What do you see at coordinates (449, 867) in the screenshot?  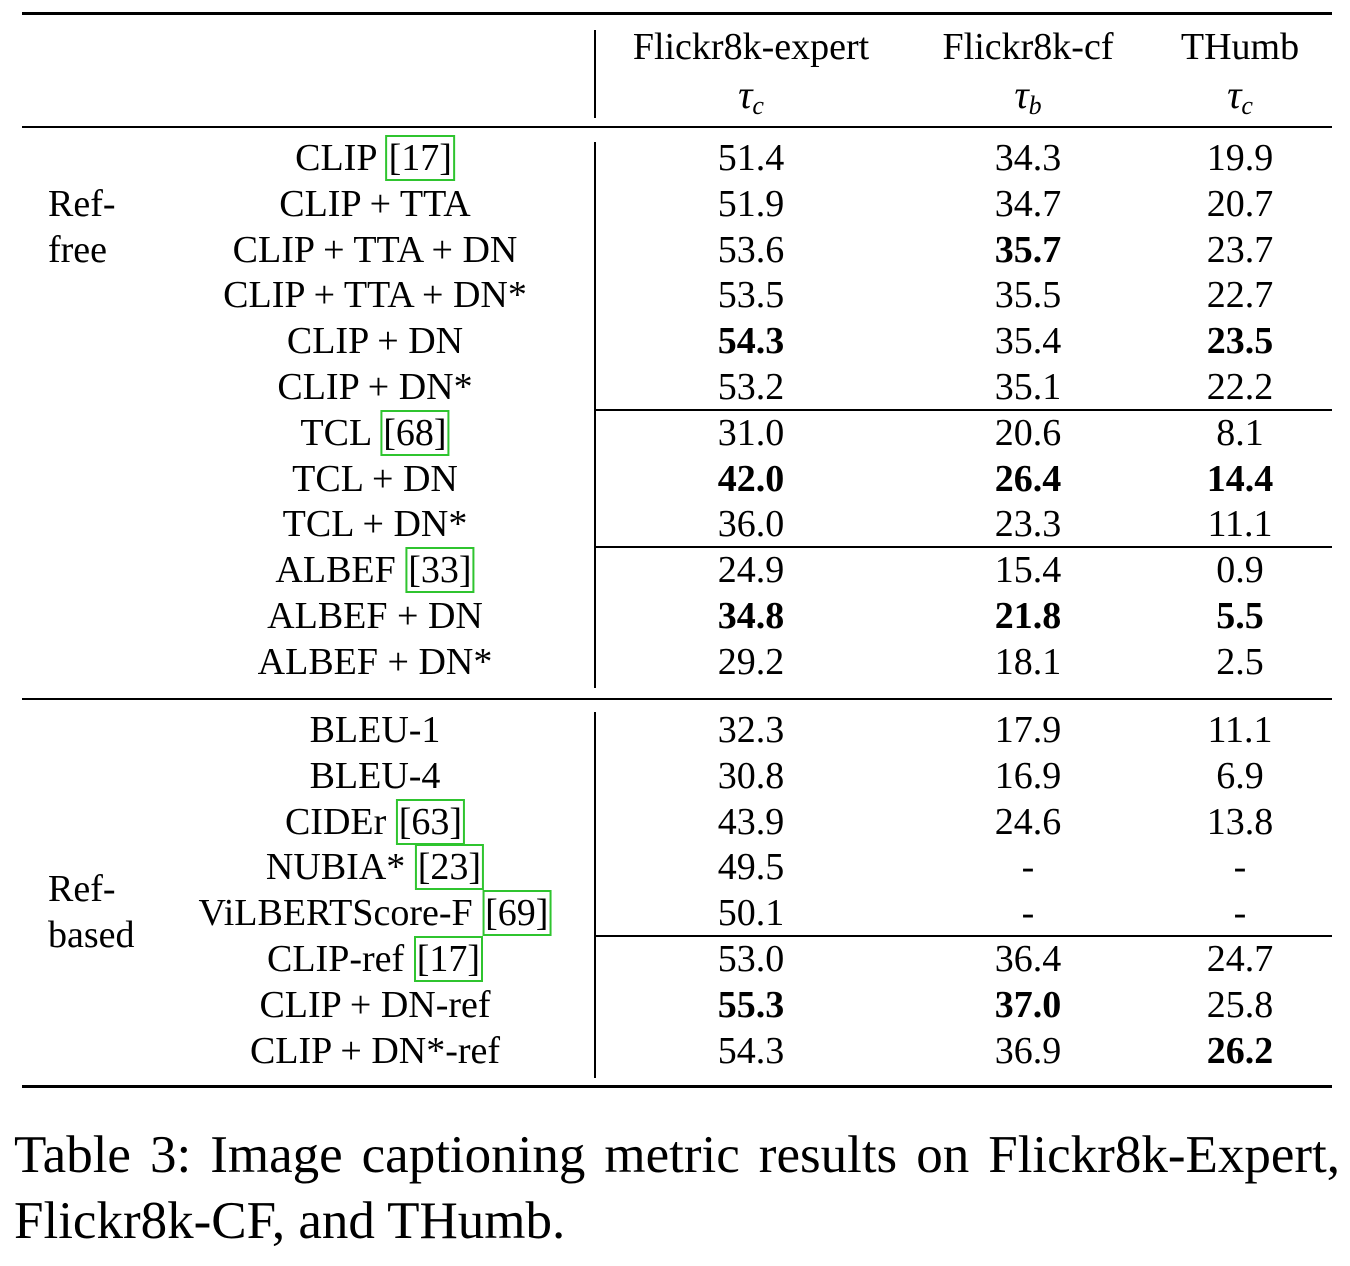 I see `citation: [23]` at bounding box center [449, 867].